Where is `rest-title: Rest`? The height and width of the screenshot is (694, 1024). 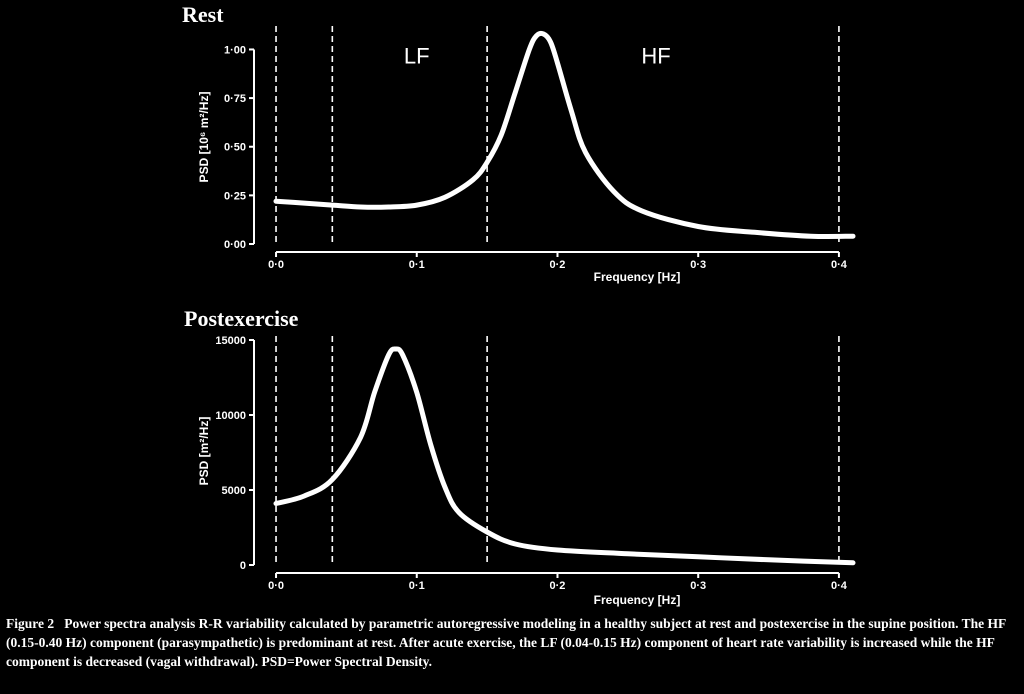 rest-title: Rest is located at coordinates (203, 14).